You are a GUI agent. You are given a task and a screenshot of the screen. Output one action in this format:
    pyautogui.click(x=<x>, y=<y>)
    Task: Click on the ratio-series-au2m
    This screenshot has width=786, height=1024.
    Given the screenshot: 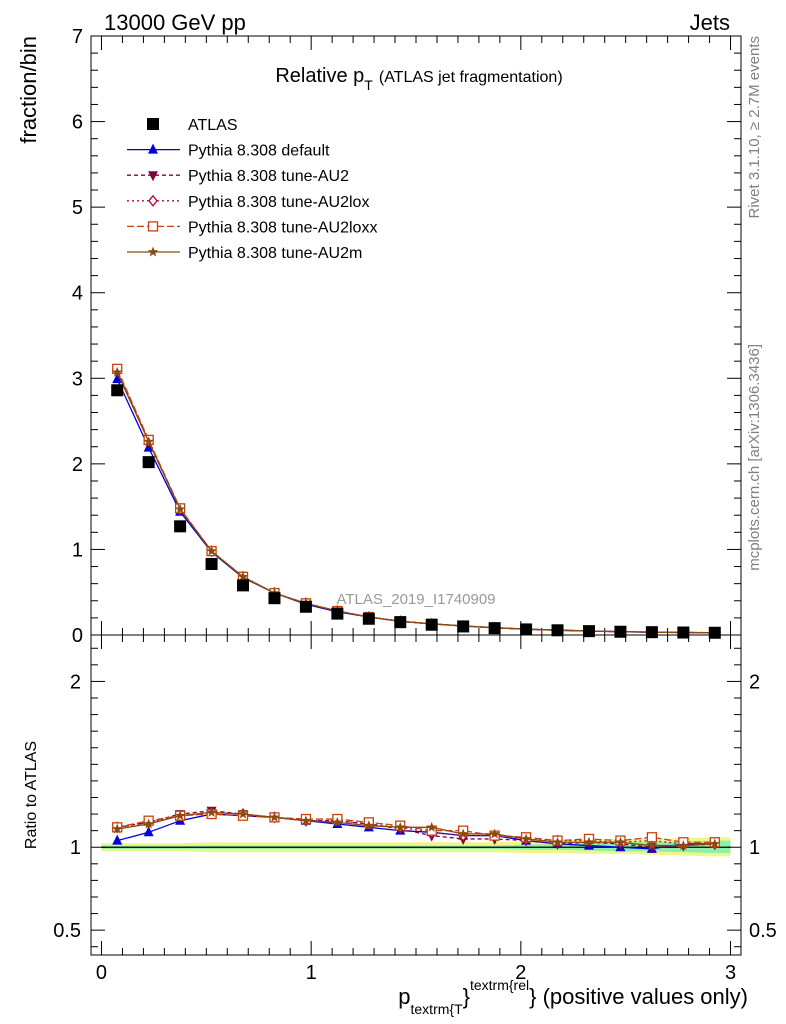 What is the action you would take?
    pyautogui.click(x=416, y=828)
    